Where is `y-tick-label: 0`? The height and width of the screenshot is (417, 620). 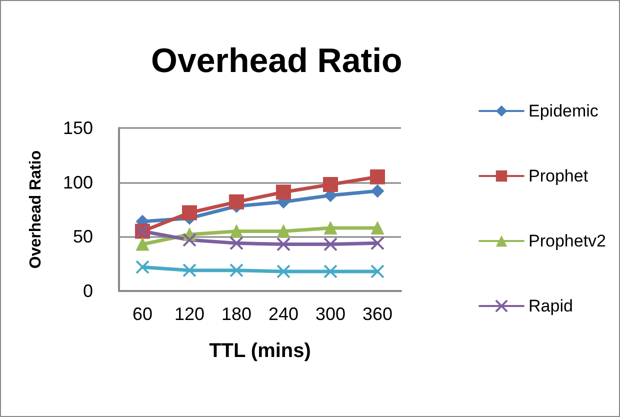 y-tick-label: 0 is located at coordinates (87, 291).